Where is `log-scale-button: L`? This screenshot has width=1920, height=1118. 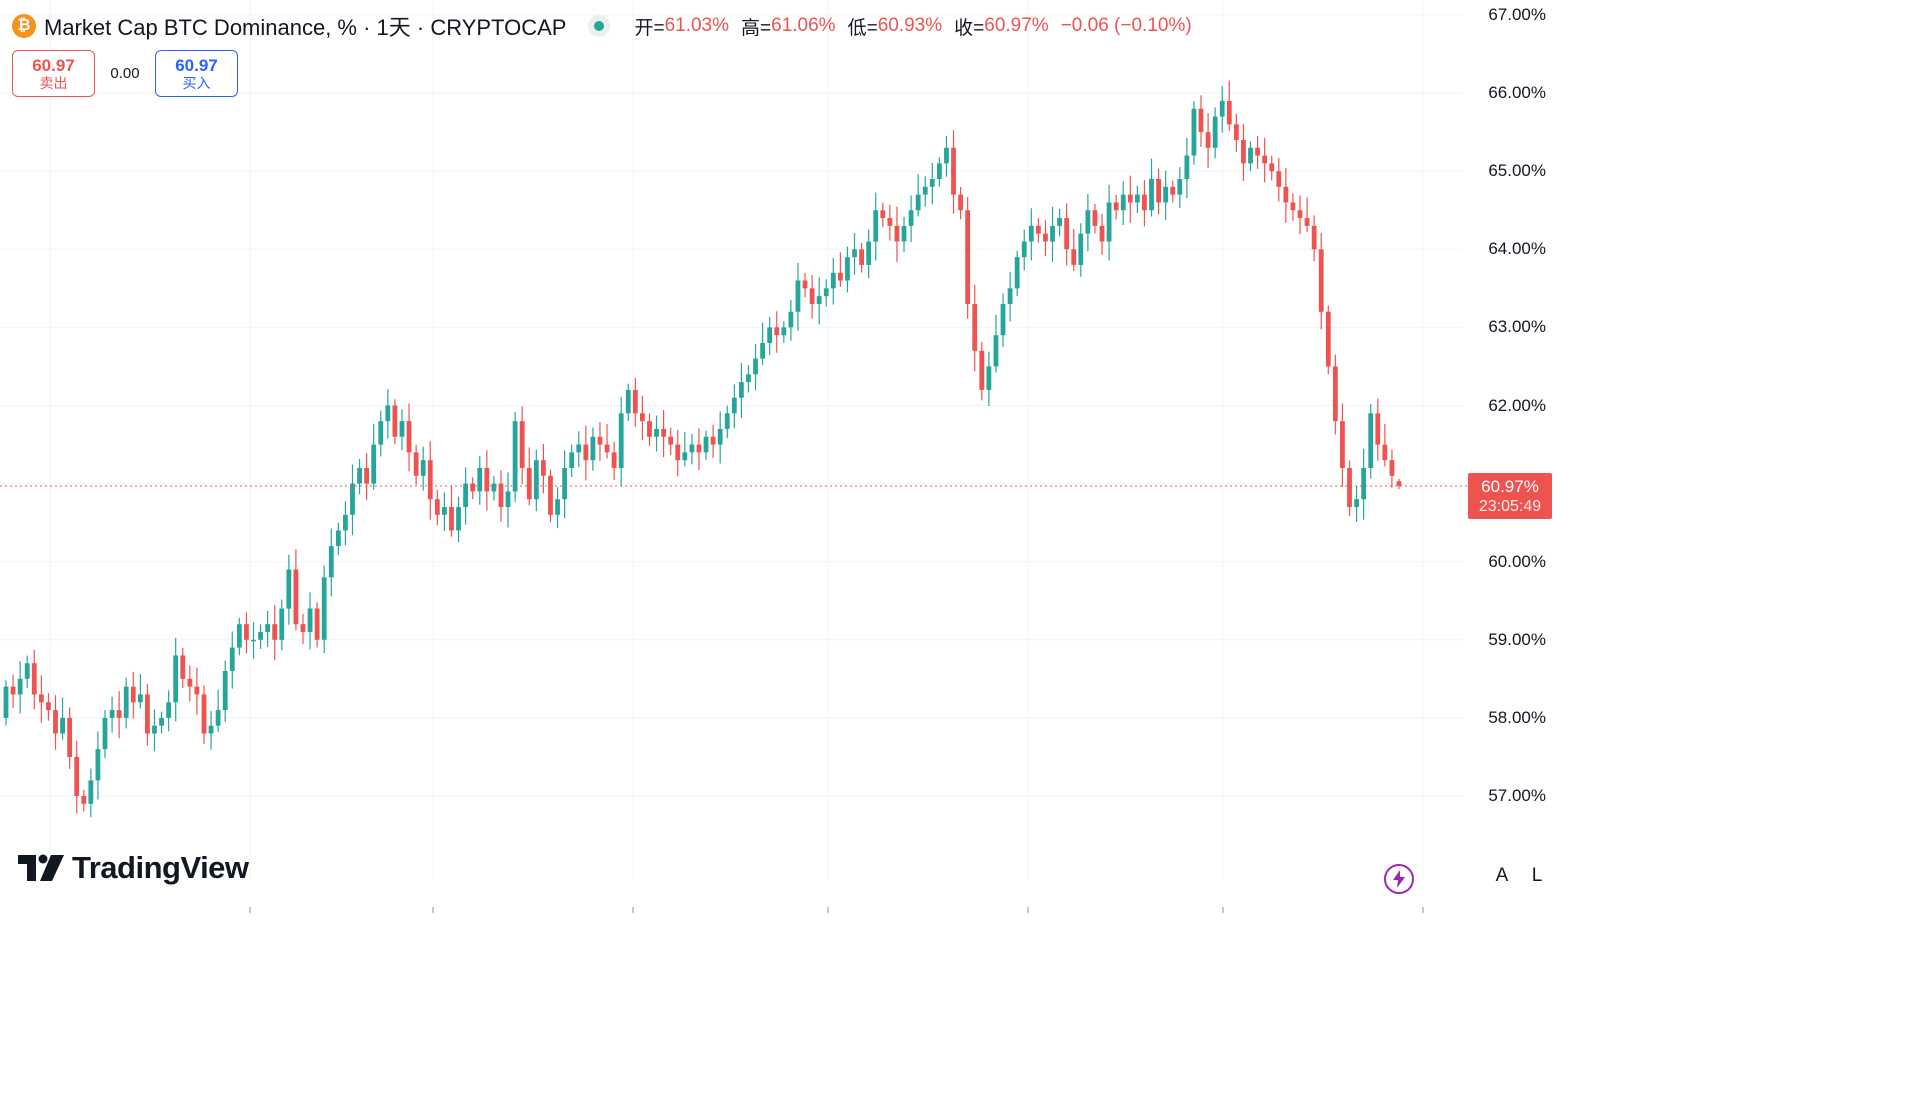
log-scale-button: L is located at coordinates (1537, 876).